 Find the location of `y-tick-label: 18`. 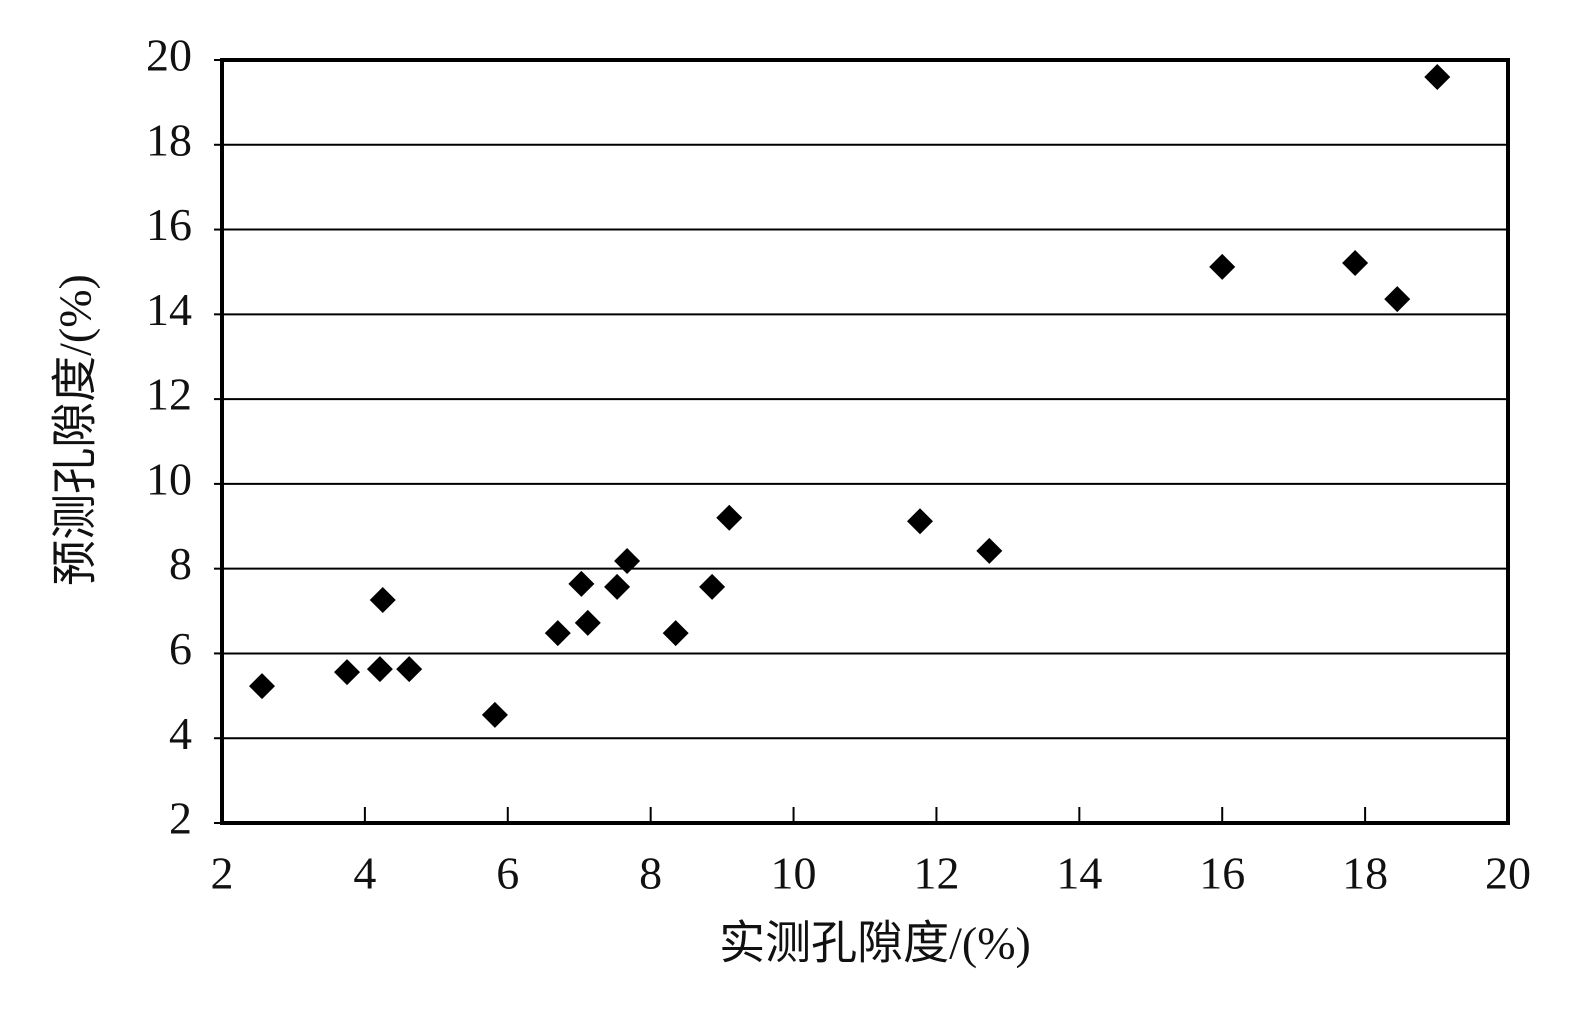

y-tick-label: 18 is located at coordinates (169, 139).